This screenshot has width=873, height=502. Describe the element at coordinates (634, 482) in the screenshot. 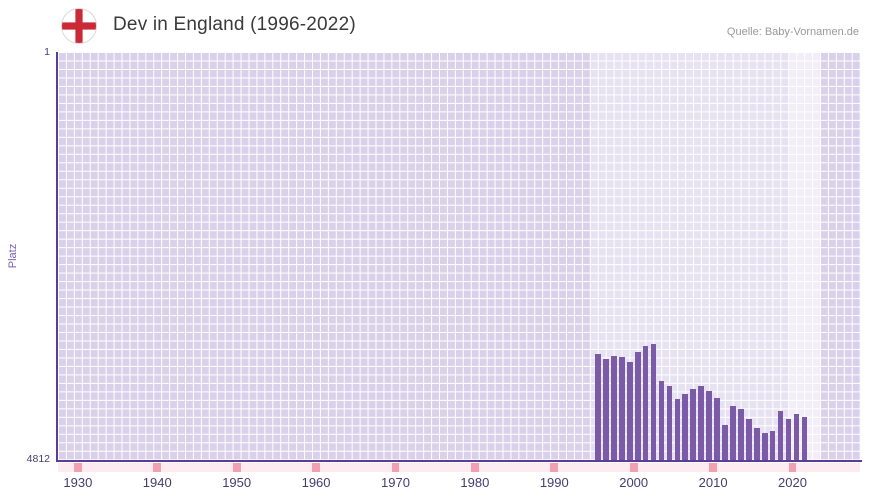

I see `x-tick-label: 2000` at that location.